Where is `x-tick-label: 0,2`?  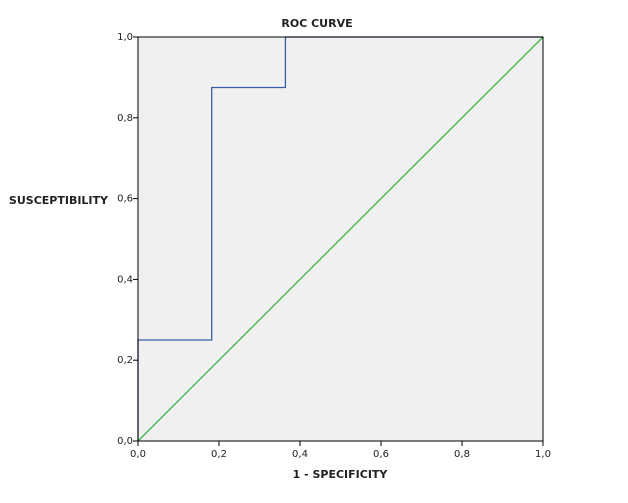
x-tick-label: 0,2 is located at coordinates (219, 454).